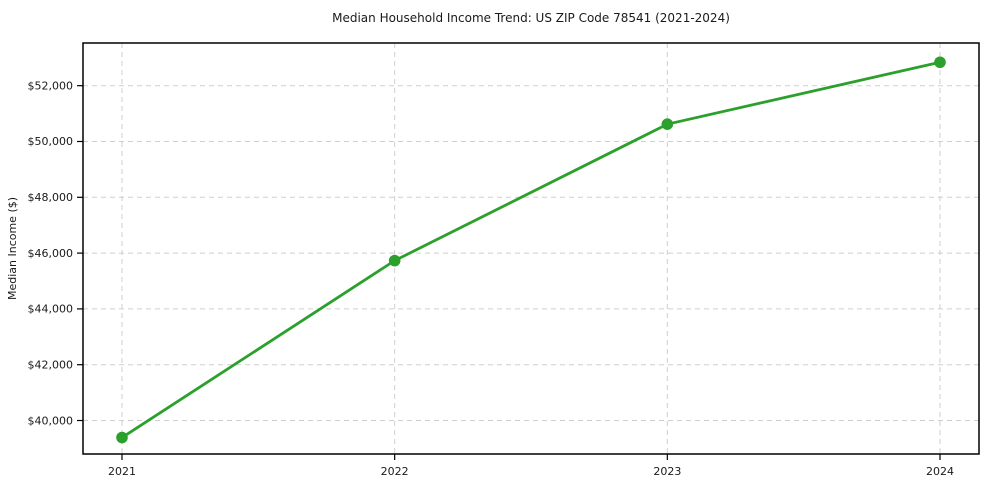  I want to click on x-tick-label: 2023, so click(667, 471).